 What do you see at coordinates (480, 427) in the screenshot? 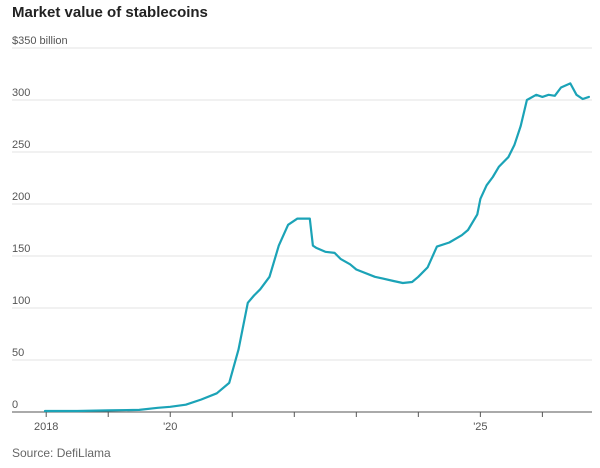
I see `x-tick-label: '25` at bounding box center [480, 427].